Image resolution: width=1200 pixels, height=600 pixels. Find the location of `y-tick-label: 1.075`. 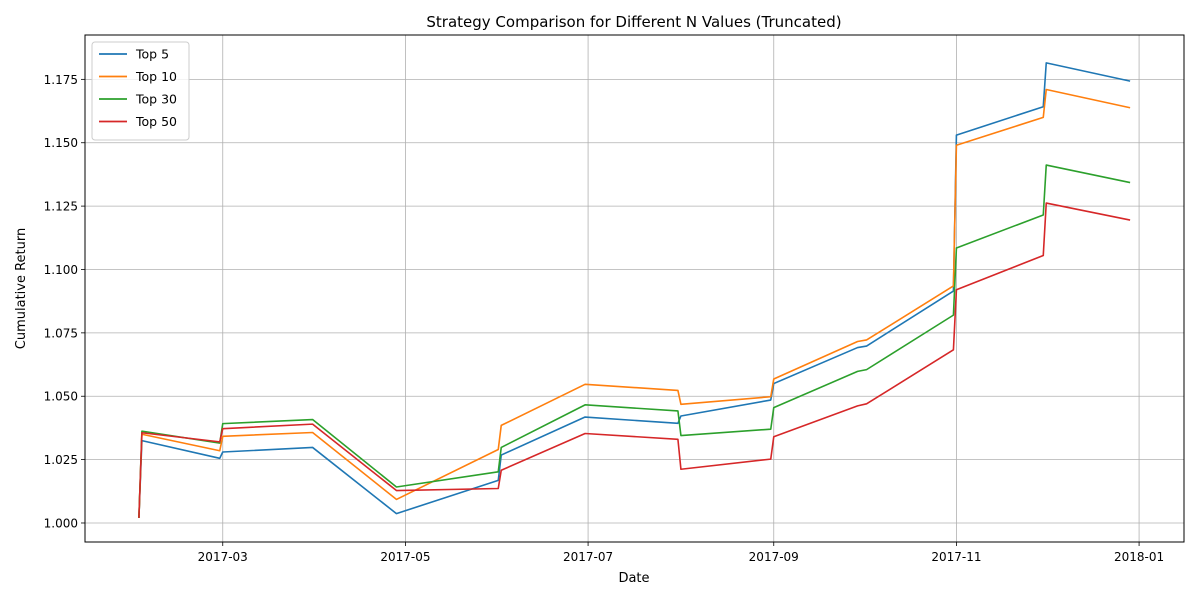

y-tick-label: 1.075 is located at coordinates (61, 333).